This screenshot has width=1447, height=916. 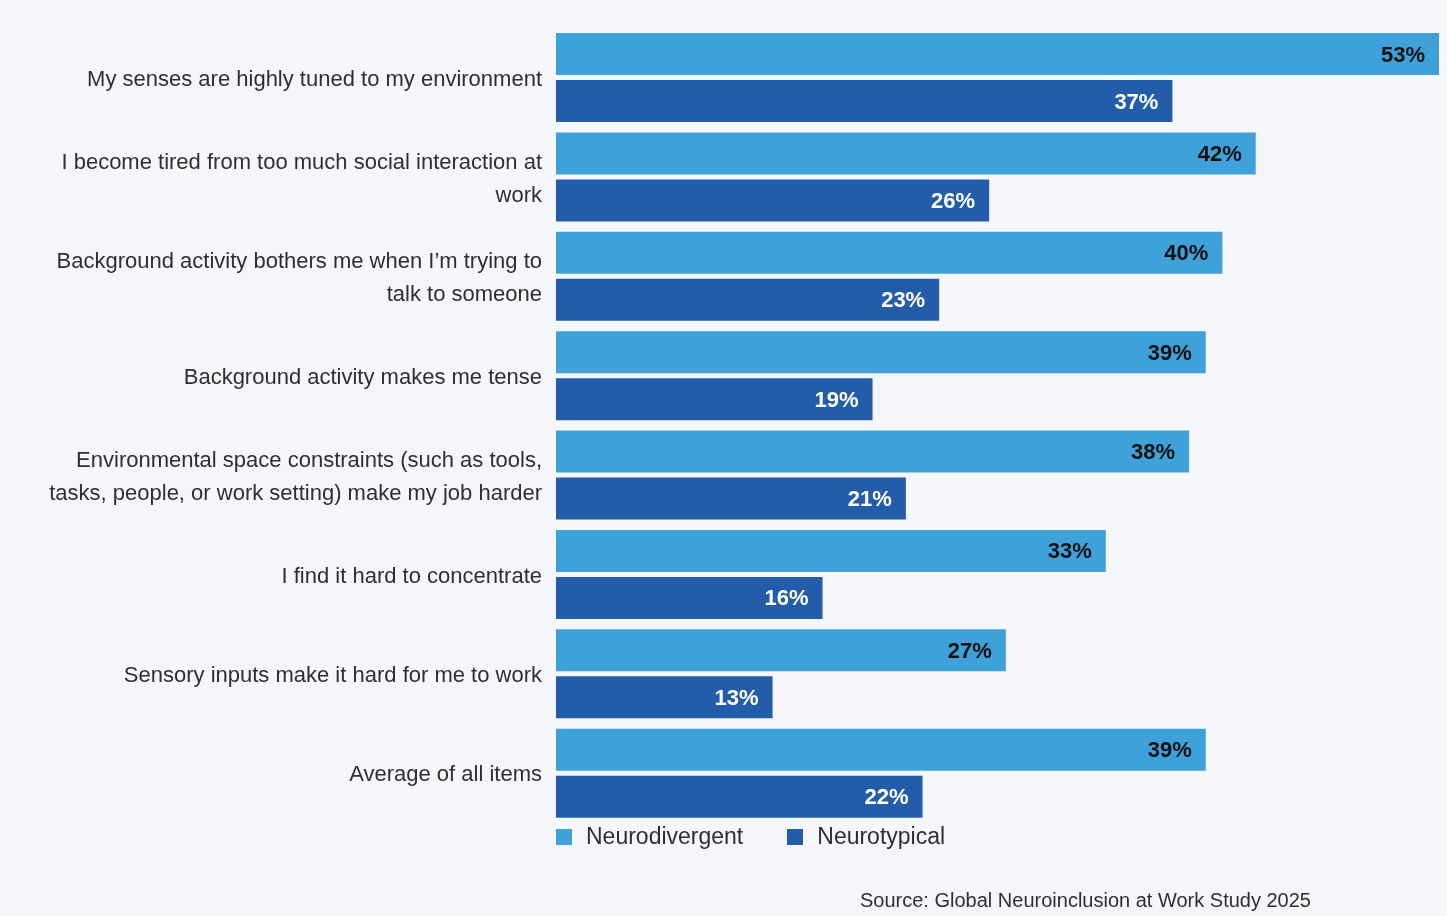 I want to click on data-label: 38%, so click(x=1153, y=451).